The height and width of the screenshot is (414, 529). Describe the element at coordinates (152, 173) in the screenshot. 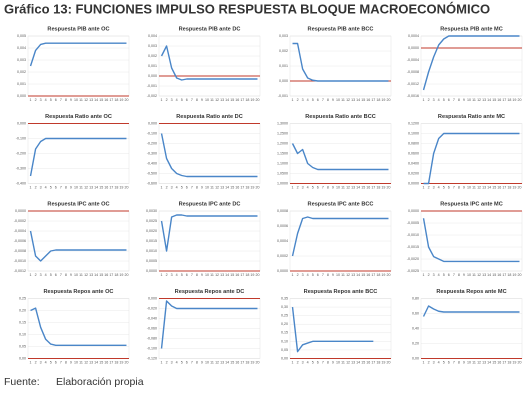

I see `y-tick-label: -0,500` at that location.